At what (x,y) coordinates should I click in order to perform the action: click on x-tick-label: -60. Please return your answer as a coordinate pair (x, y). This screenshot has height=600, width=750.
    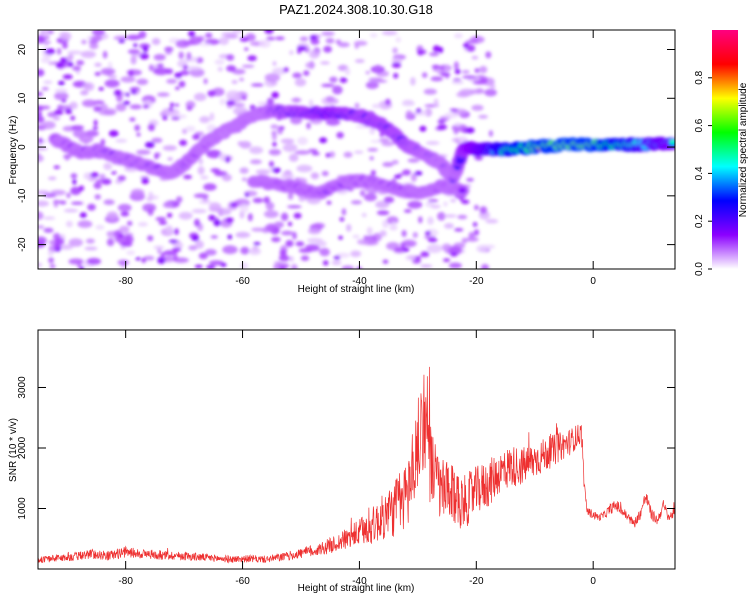
    Looking at the image, I should click on (242, 581).